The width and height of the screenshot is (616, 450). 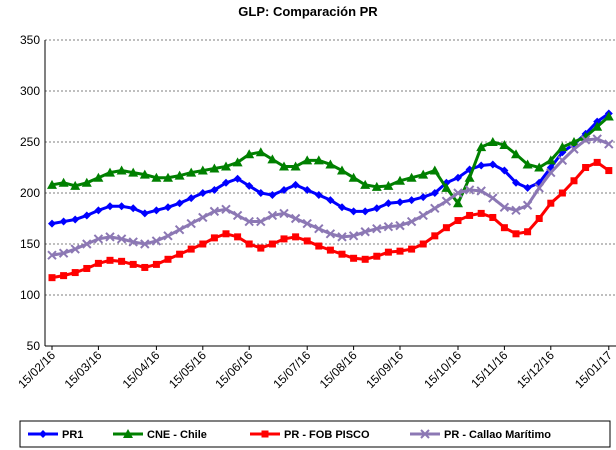 I want to click on x-tick-label: 15/07/16, so click(x=291, y=369).